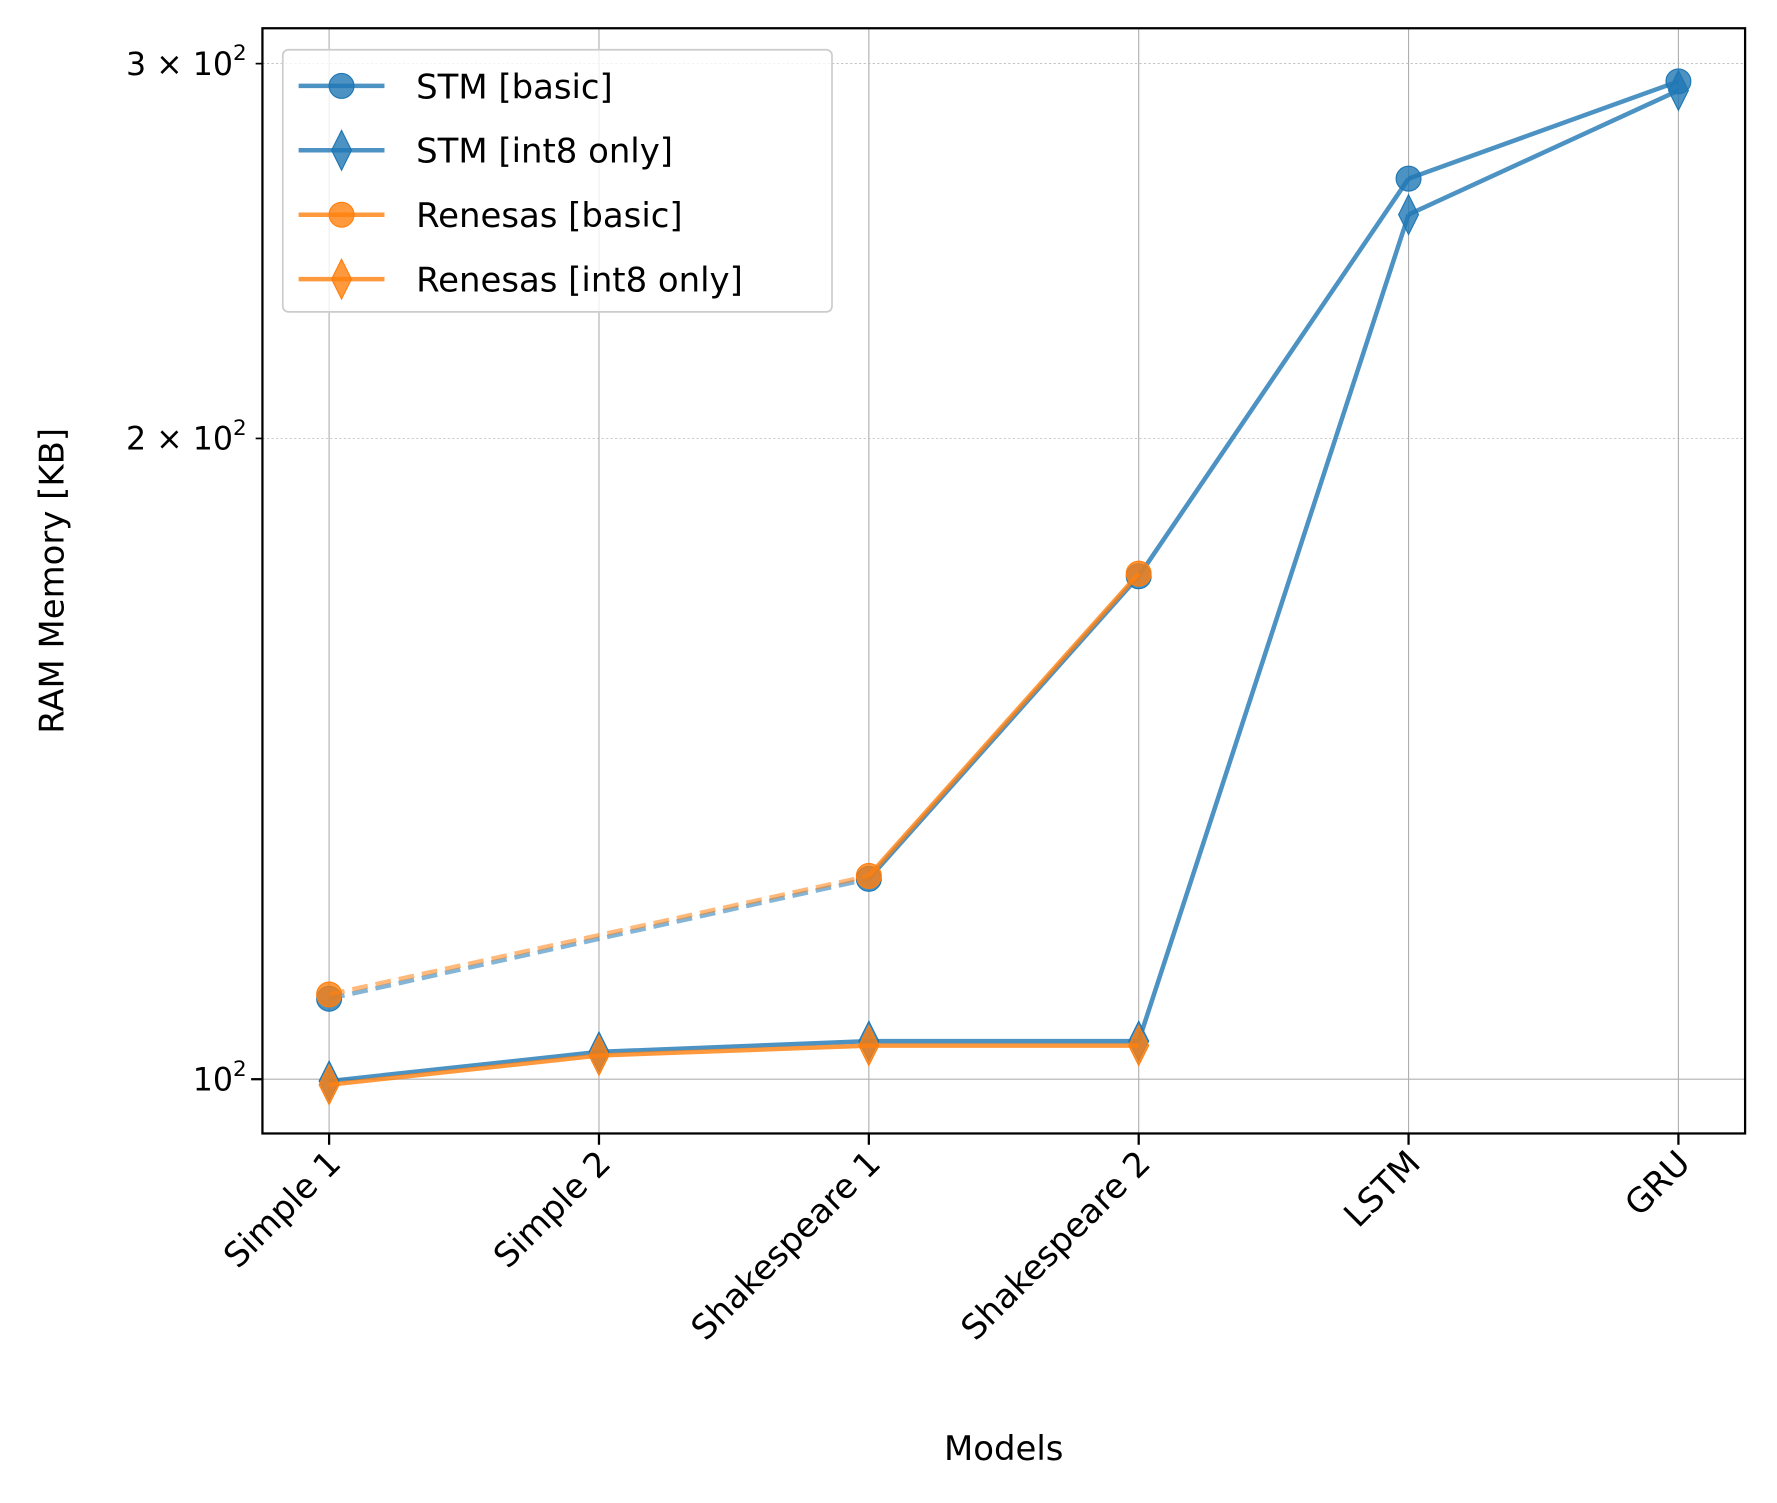  I want to click on legend-label: Renesas [int8 only], so click(579, 280).